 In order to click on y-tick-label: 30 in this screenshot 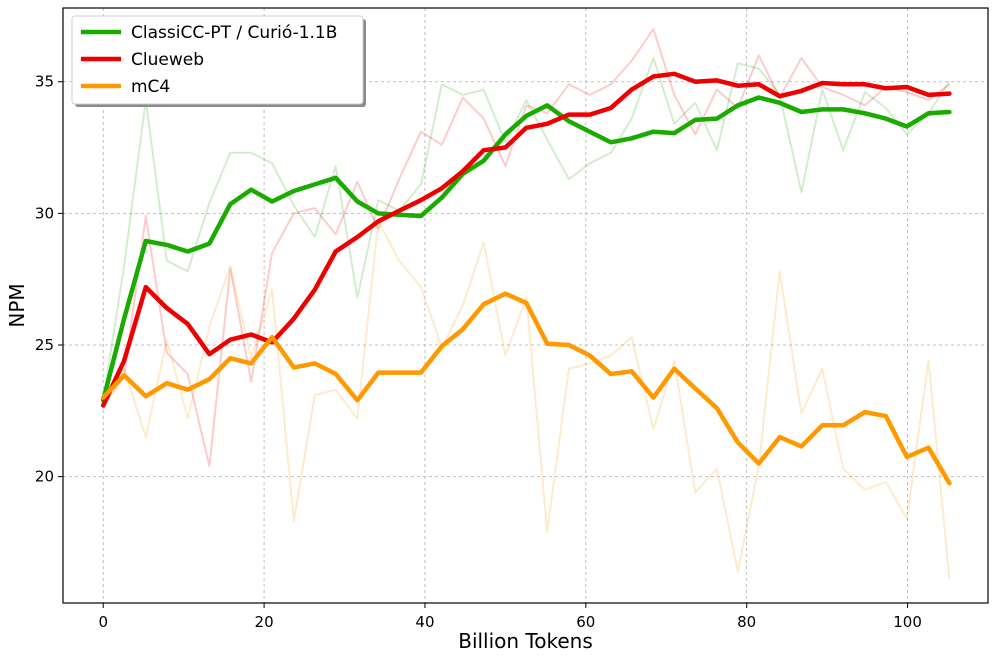, I will do `click(44, 213)`.